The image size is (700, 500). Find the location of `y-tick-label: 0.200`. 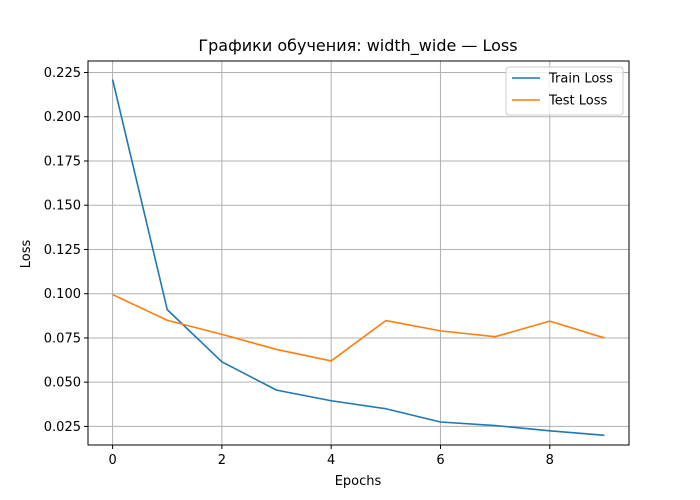

y-tick-label: 0.200 is located at coordinates (62, 117).